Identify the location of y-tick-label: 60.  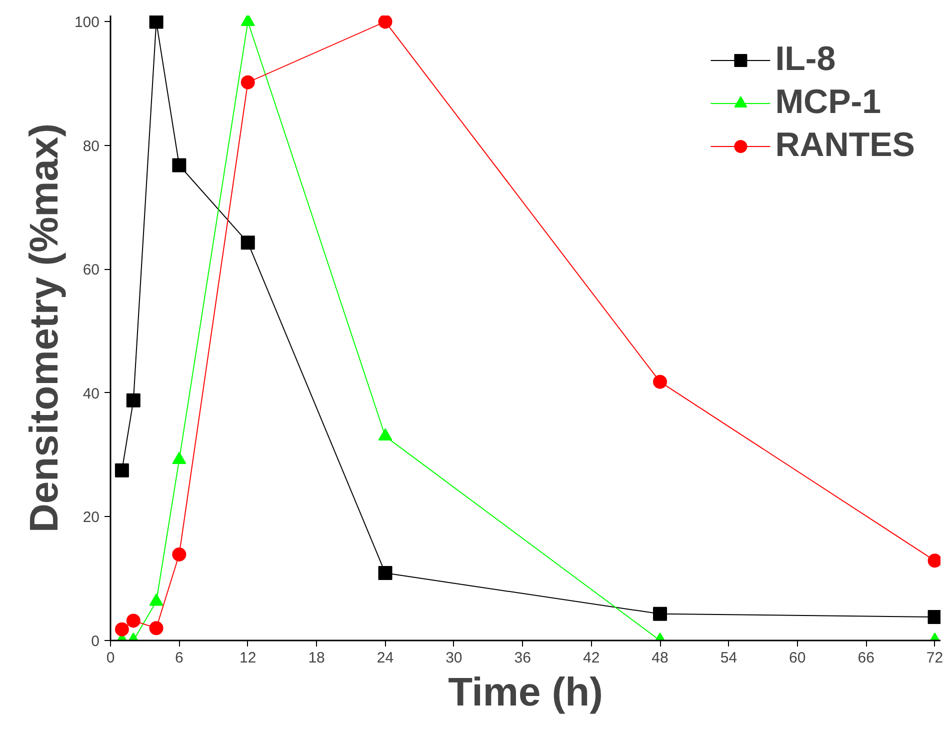
(91, 270).